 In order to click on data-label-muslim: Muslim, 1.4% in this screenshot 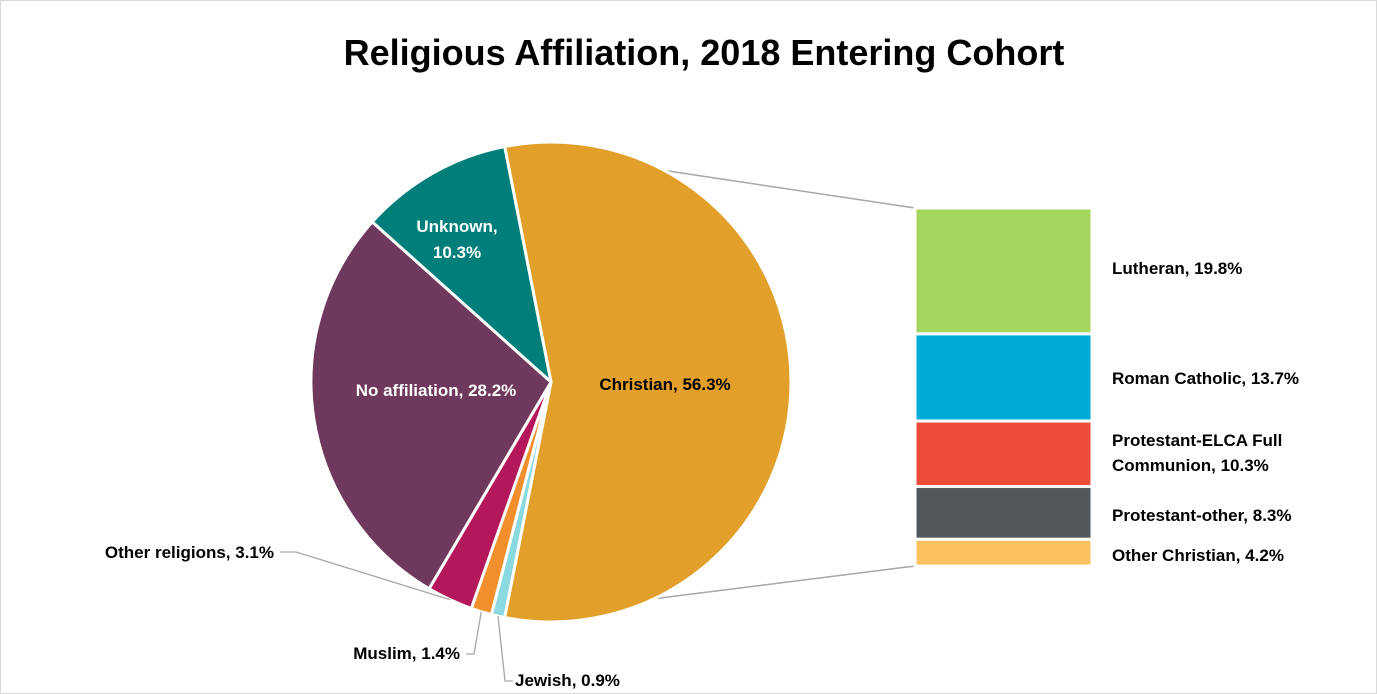, I will do `click(406, 653)`.